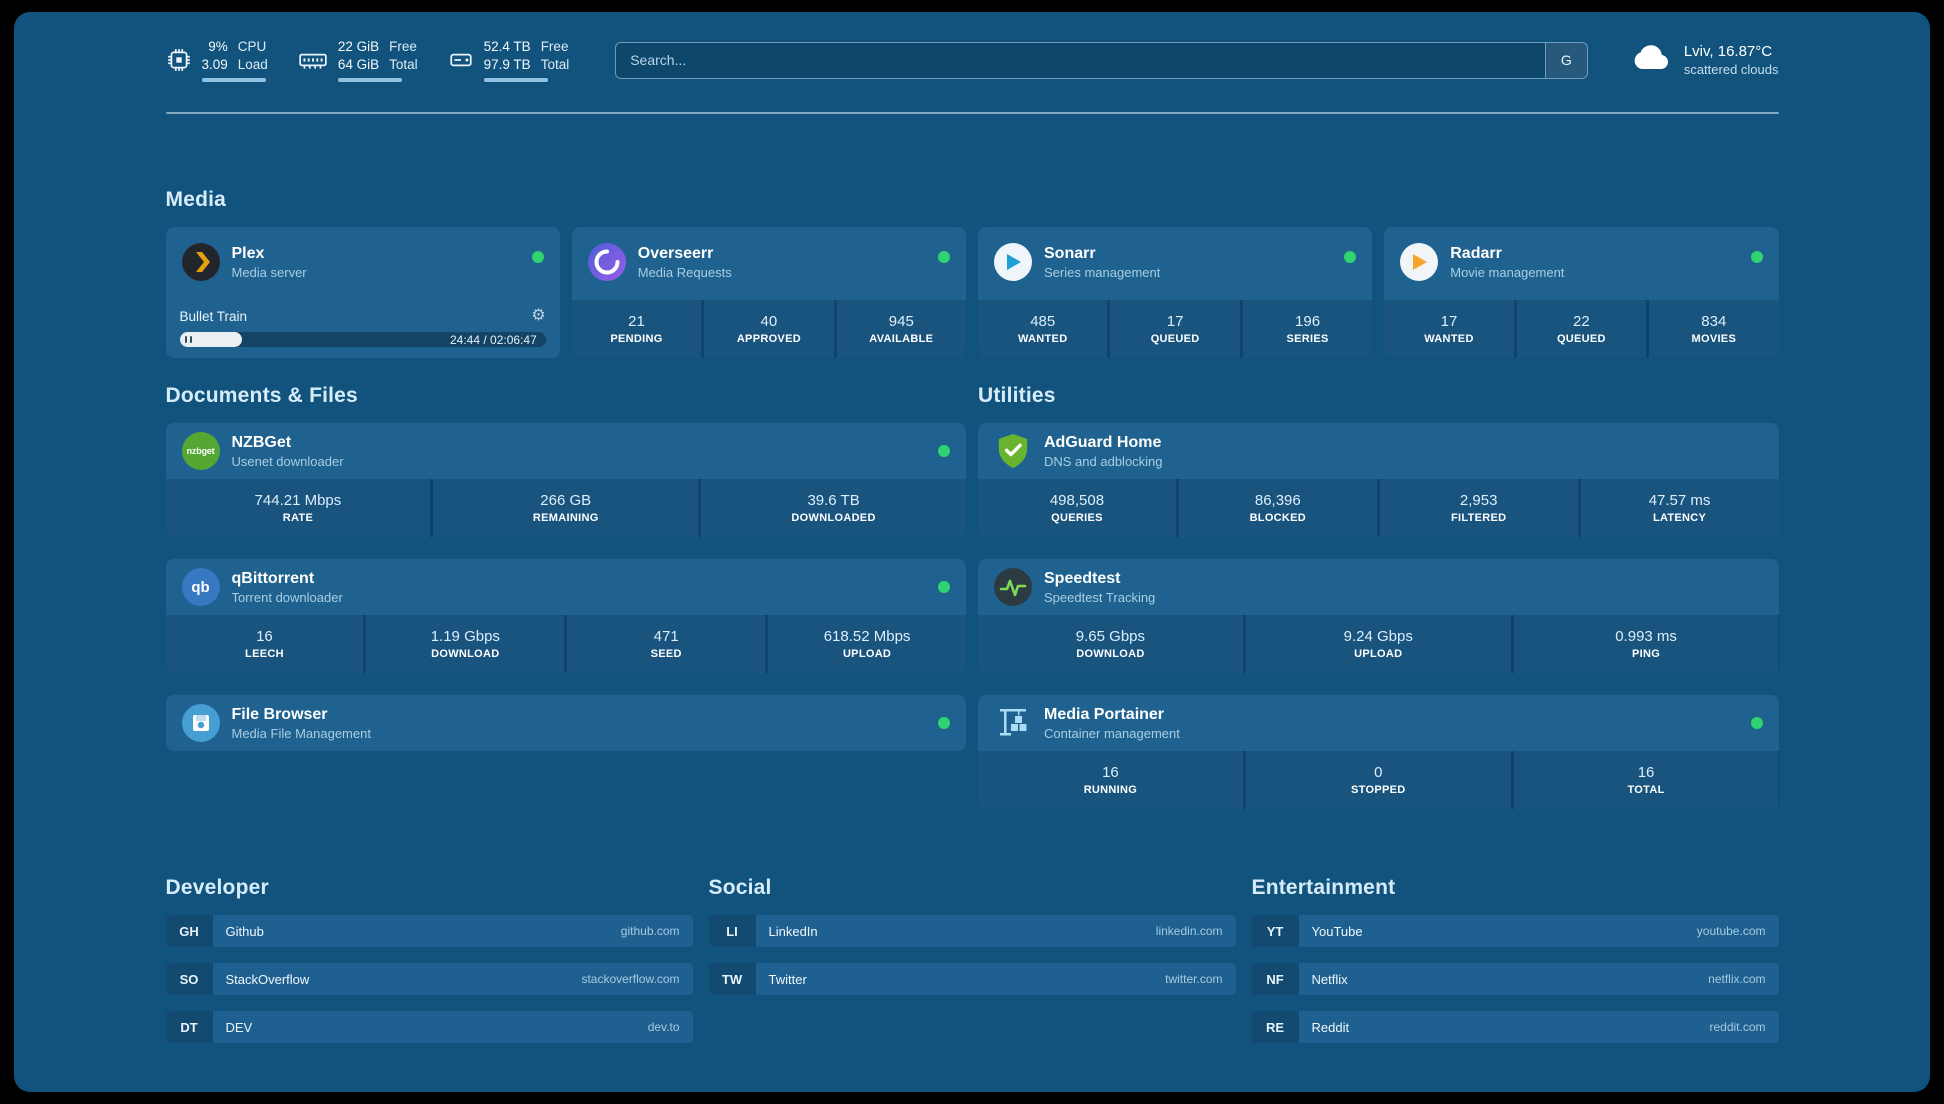 Image resolution: width=1944 pixels, height=1104 pixels. I want to click on weather-condition: scattered clouds, so click(1731, 69).